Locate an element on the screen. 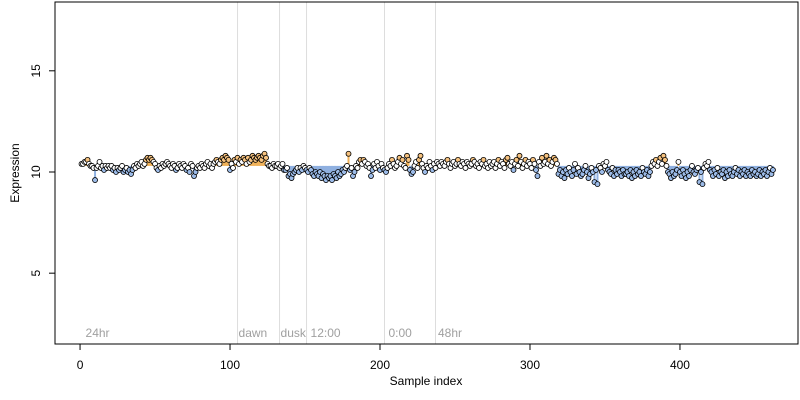 The height and width of the screenshot is (400, 800). y-tick-label: 15 is located at coordinates (36, 71).